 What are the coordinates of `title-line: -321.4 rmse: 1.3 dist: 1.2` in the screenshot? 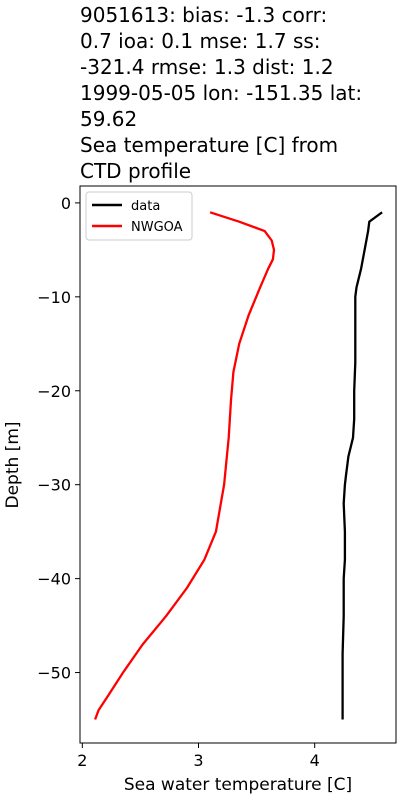 It's located at (207, 67).